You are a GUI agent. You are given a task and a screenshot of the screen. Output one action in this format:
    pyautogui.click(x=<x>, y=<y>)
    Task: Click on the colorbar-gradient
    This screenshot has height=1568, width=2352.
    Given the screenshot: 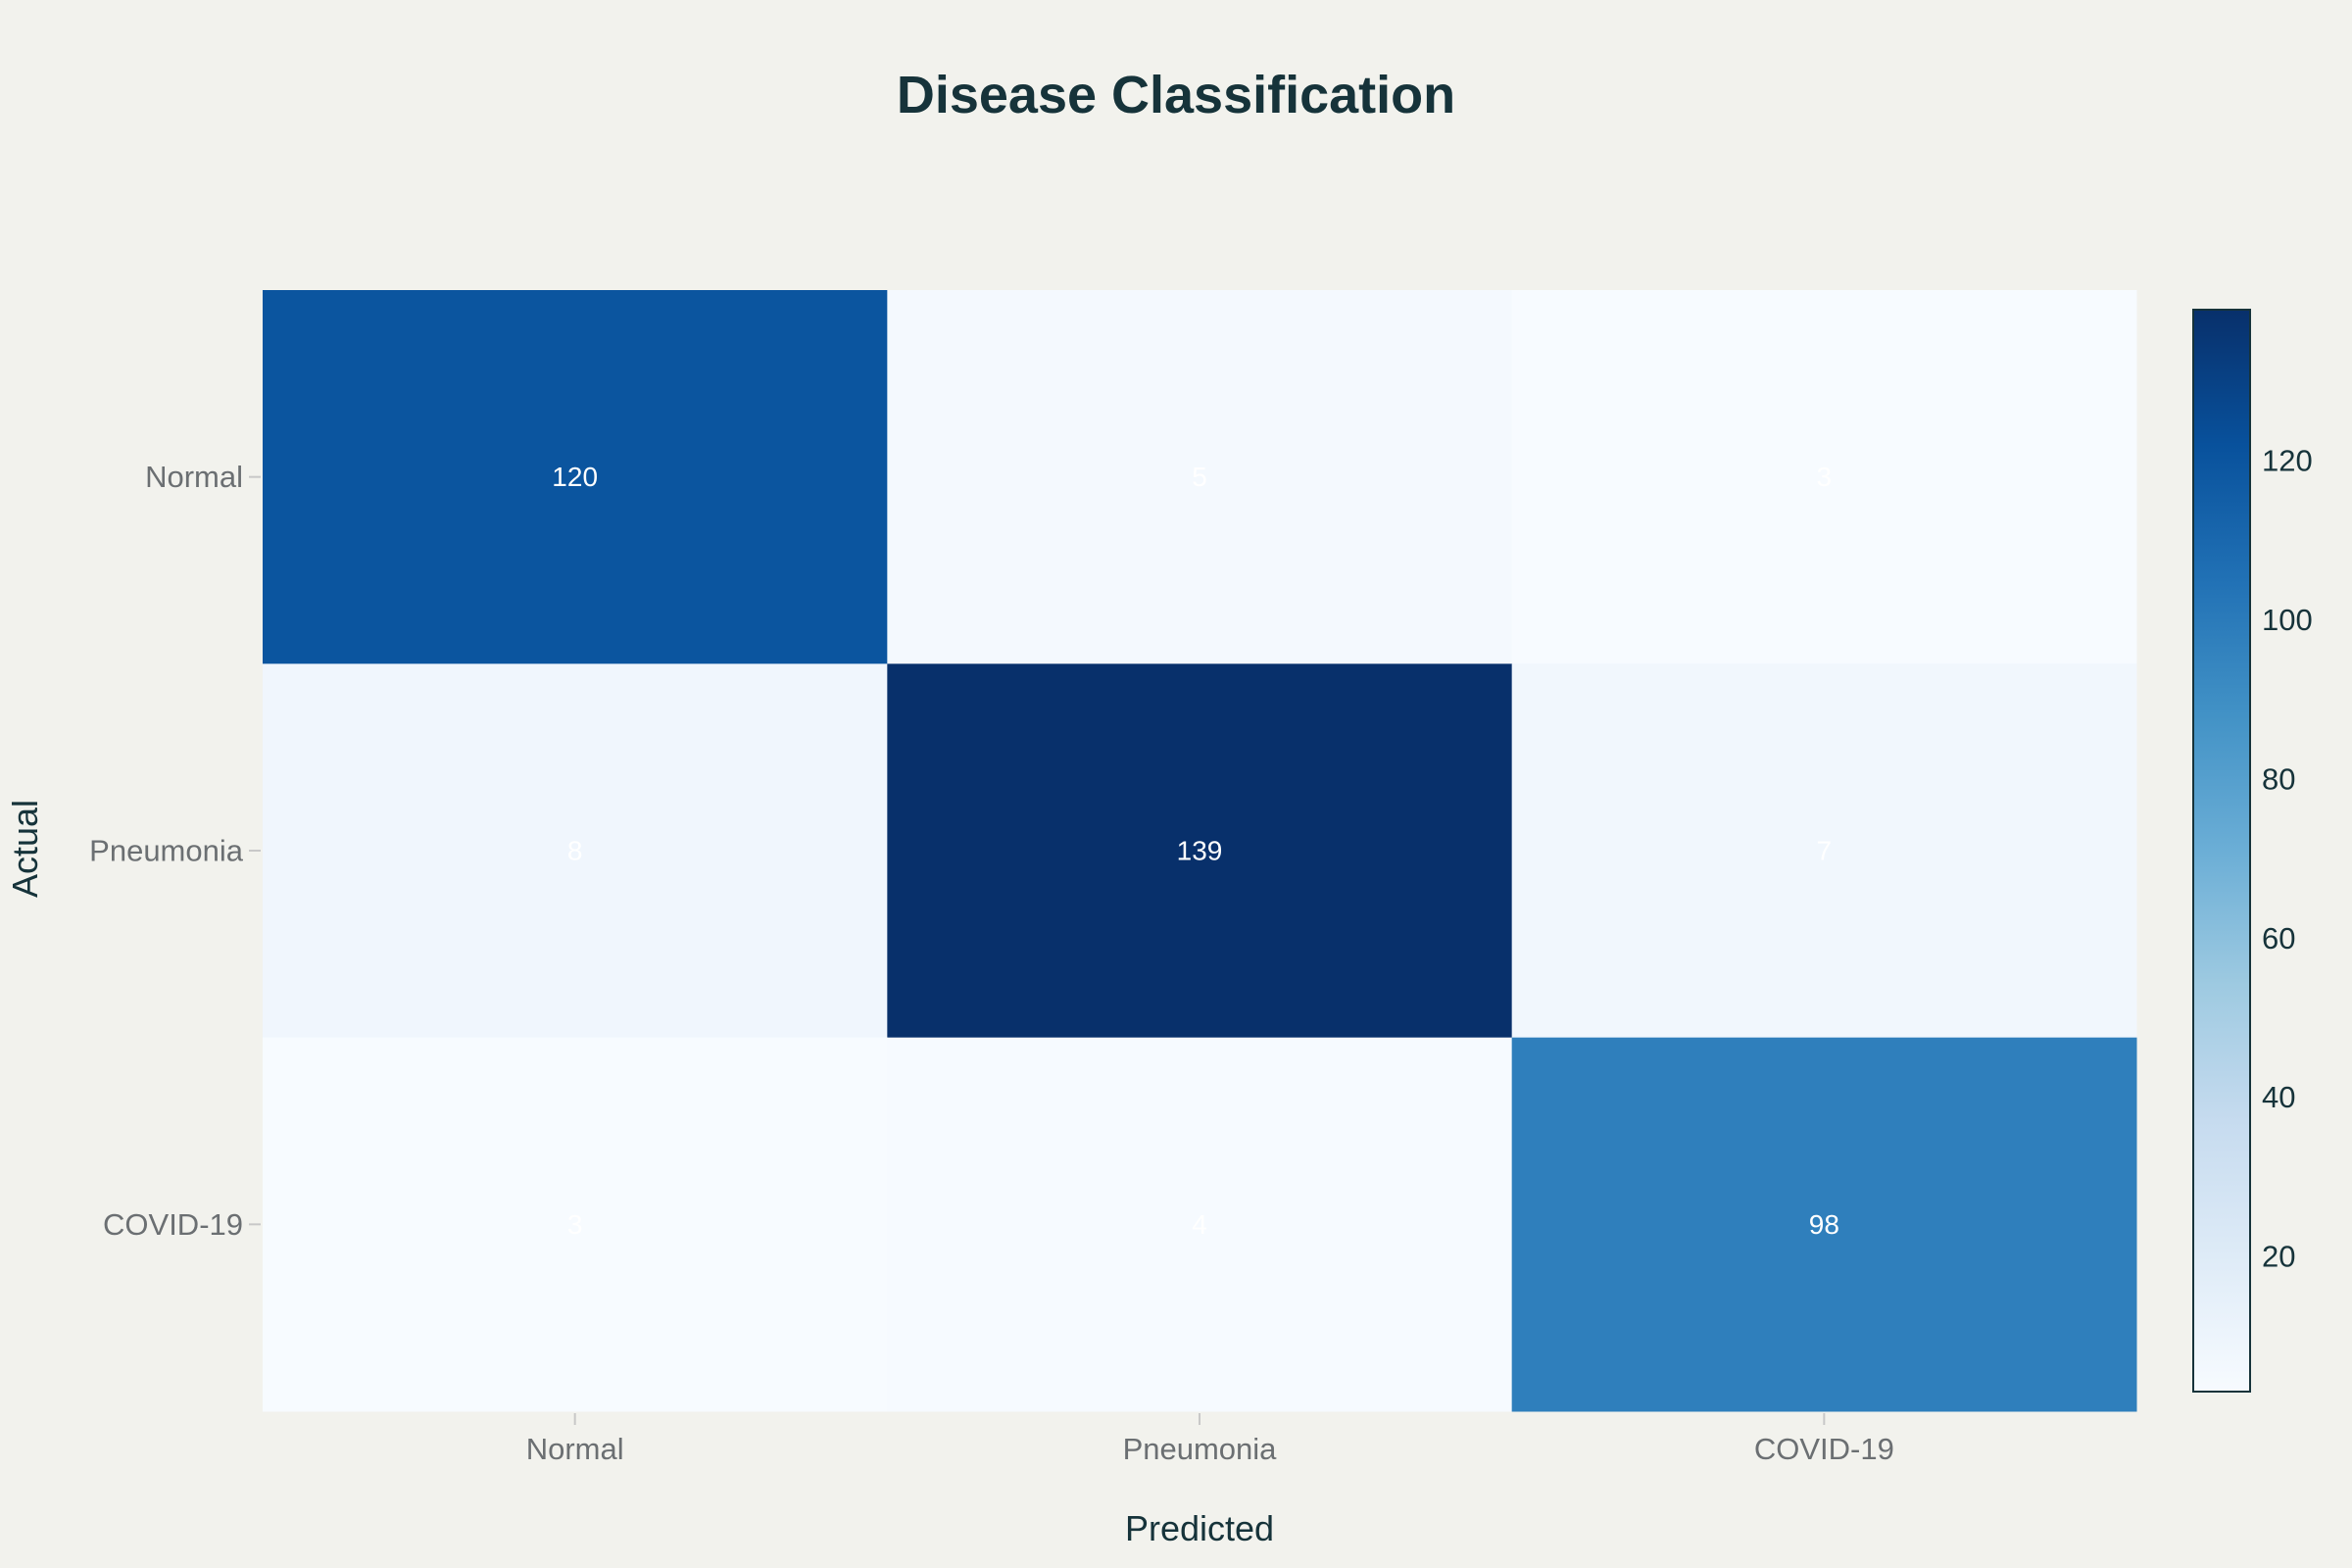 What is the action you would take?
    pyautogui.click(x=2221, y=851)
    